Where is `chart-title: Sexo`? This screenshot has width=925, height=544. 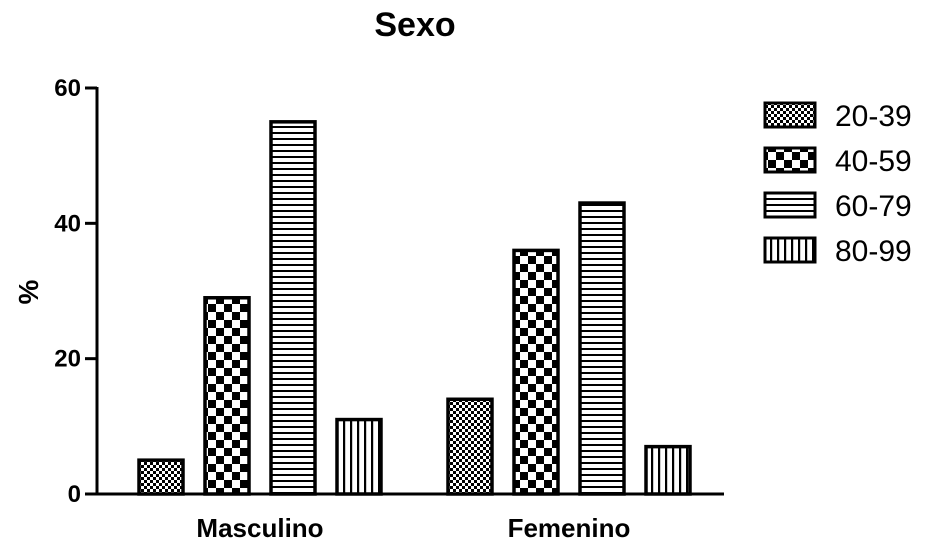 chart-title: Sexo is located at coordinates (414, 25).